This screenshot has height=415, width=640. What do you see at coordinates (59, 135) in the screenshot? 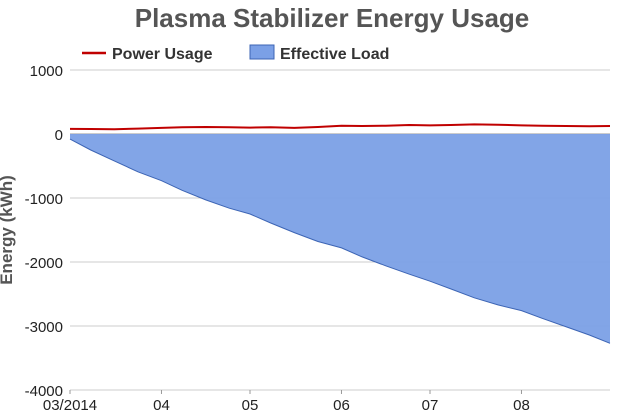
I see `y-tick-label: 0` at bounding box center [59, 135].